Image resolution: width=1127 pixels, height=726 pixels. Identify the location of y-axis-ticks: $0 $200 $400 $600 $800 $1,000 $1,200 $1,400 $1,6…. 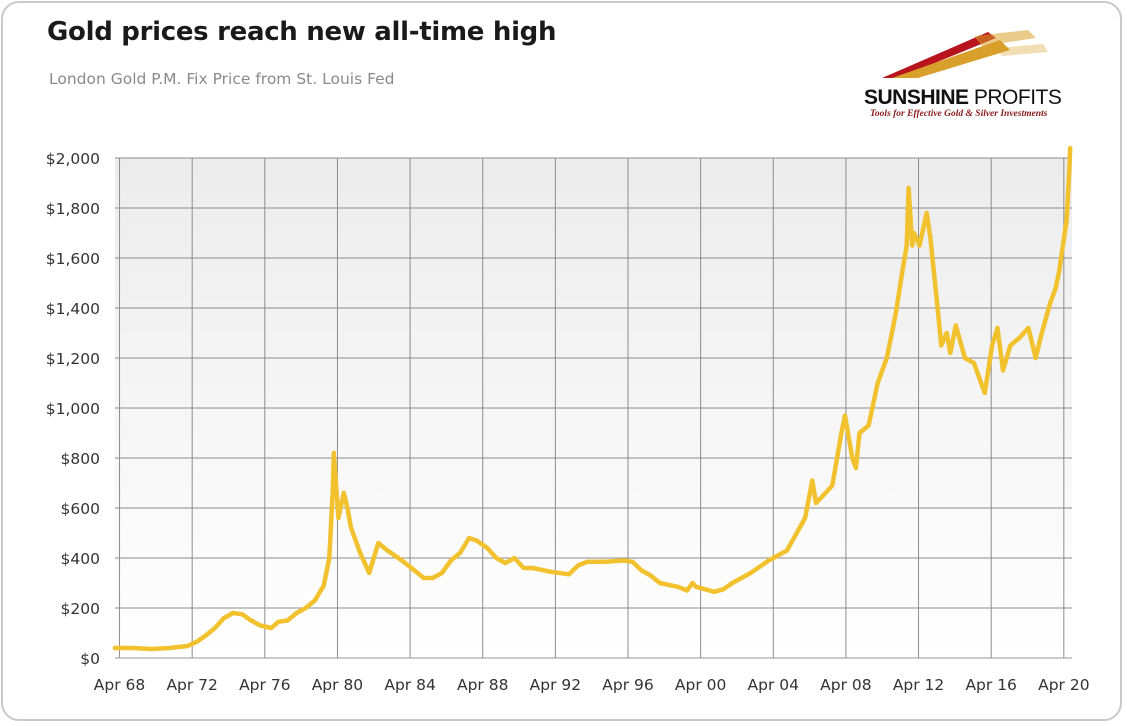
(73, 409).